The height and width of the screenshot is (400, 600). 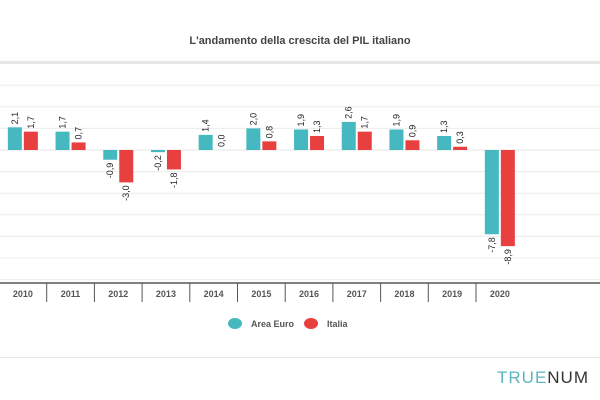 I want to click on x-tick-label: 2017, so click(x=357, y=294).